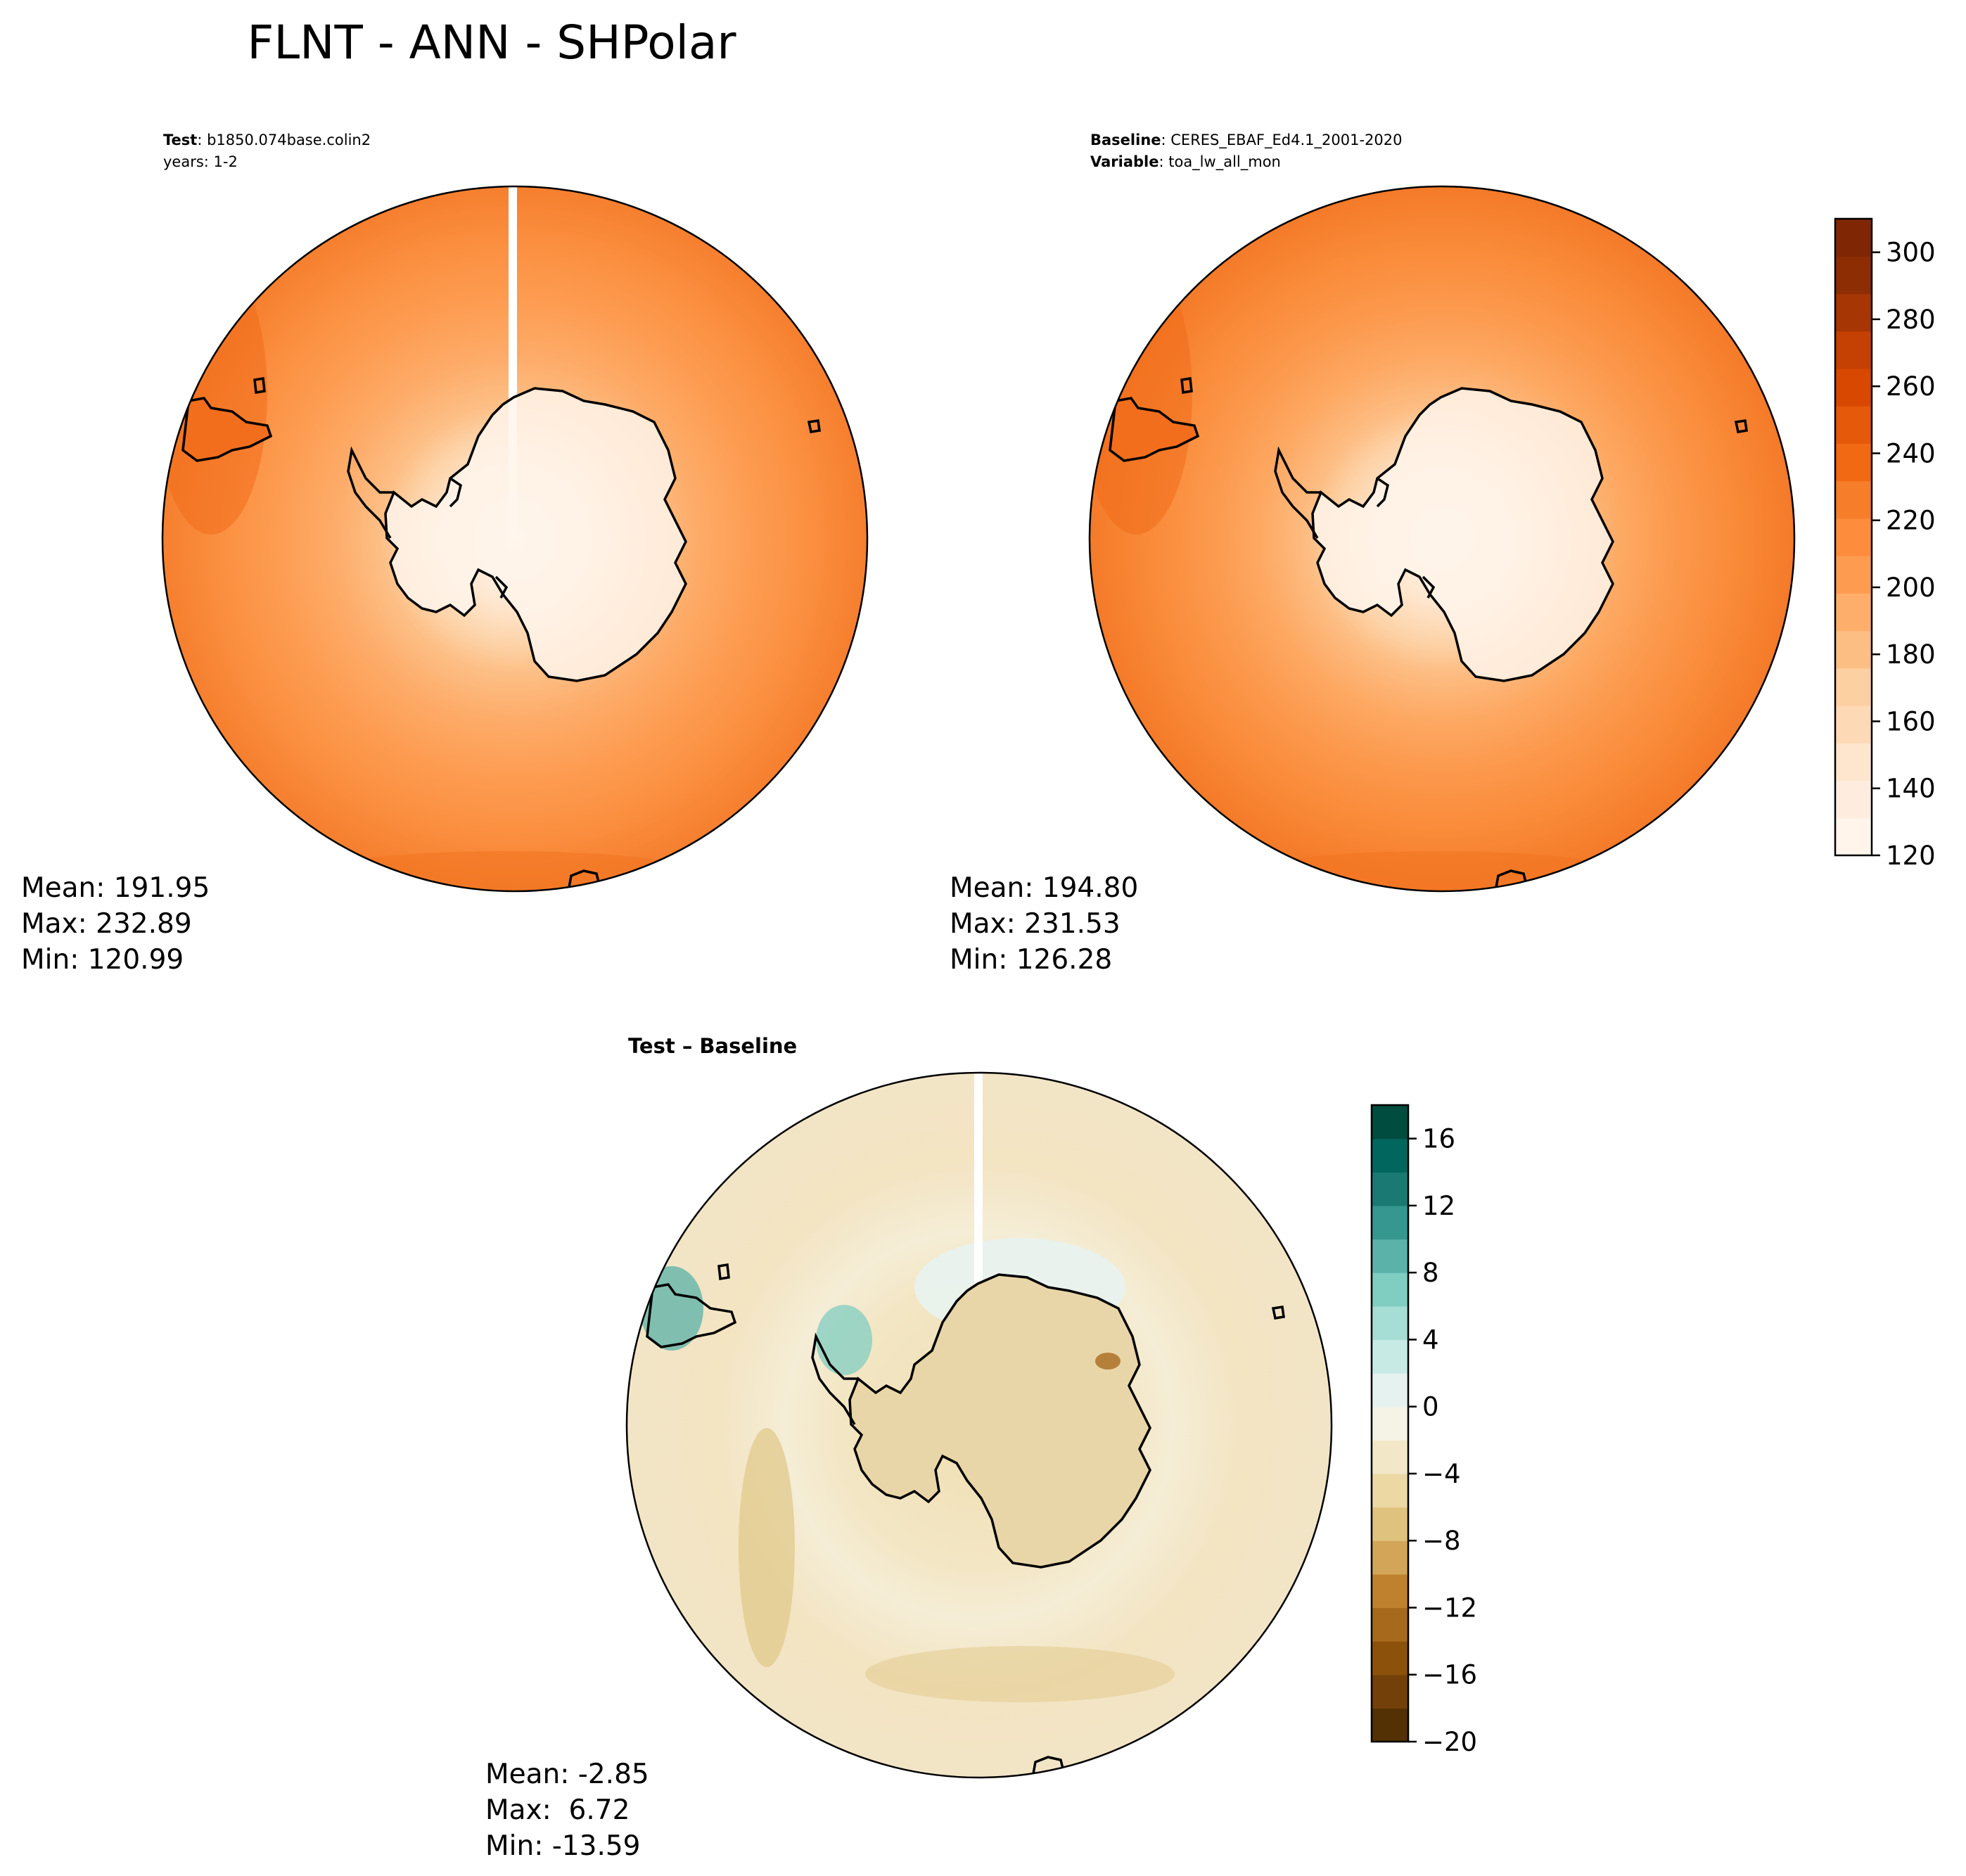 The width and height of the screenshot is (1966, 1876). What do you see at coordinates (1911, 856) in the screenshot?
I see `colorbar-main-tick-label: 120` at bounding box center [1911, 856].